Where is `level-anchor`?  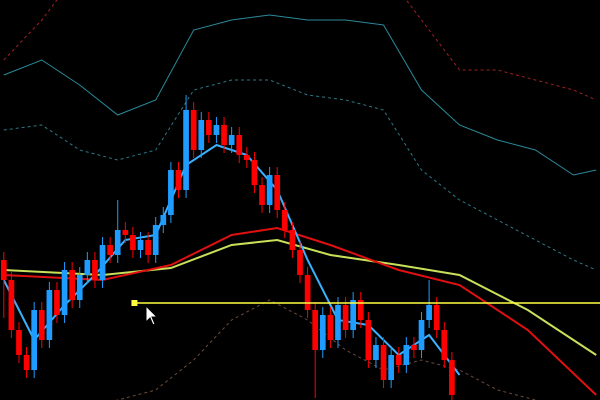 level-anchor is located at coordinates (134, 303).